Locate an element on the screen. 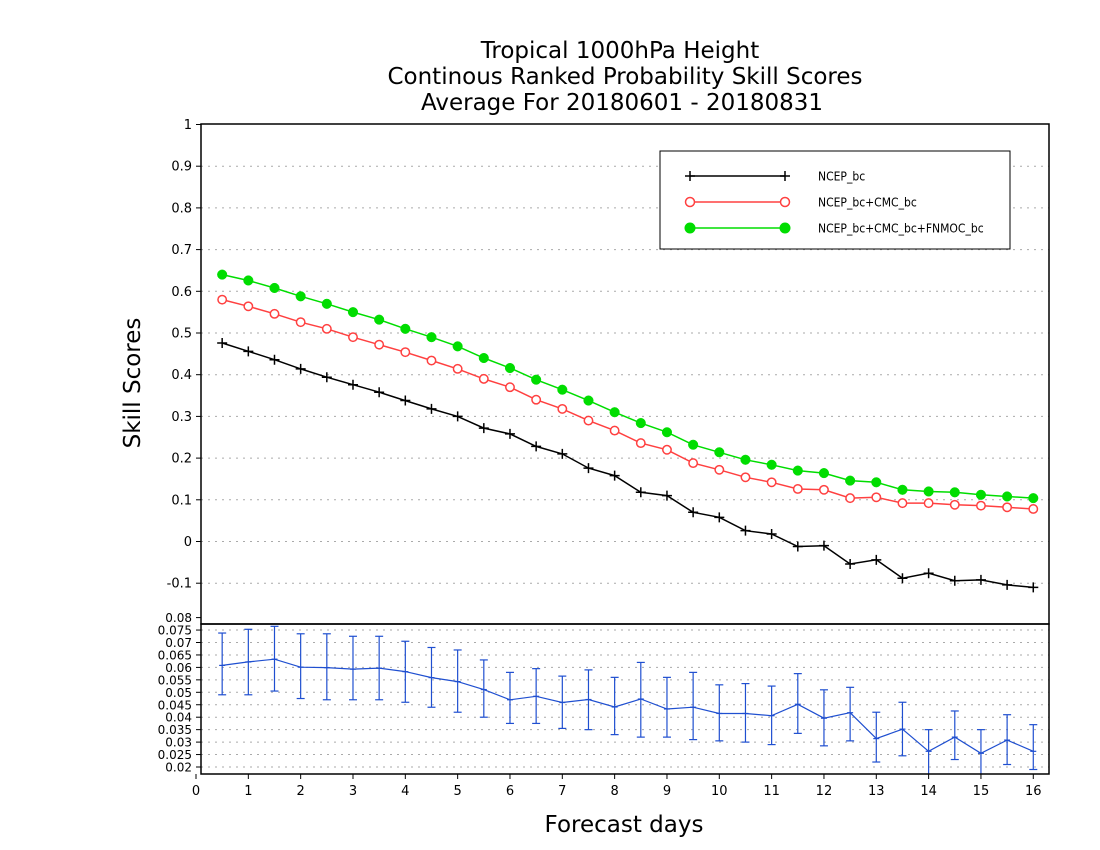  bottom-panel-series is located at coordinates (628, 699).